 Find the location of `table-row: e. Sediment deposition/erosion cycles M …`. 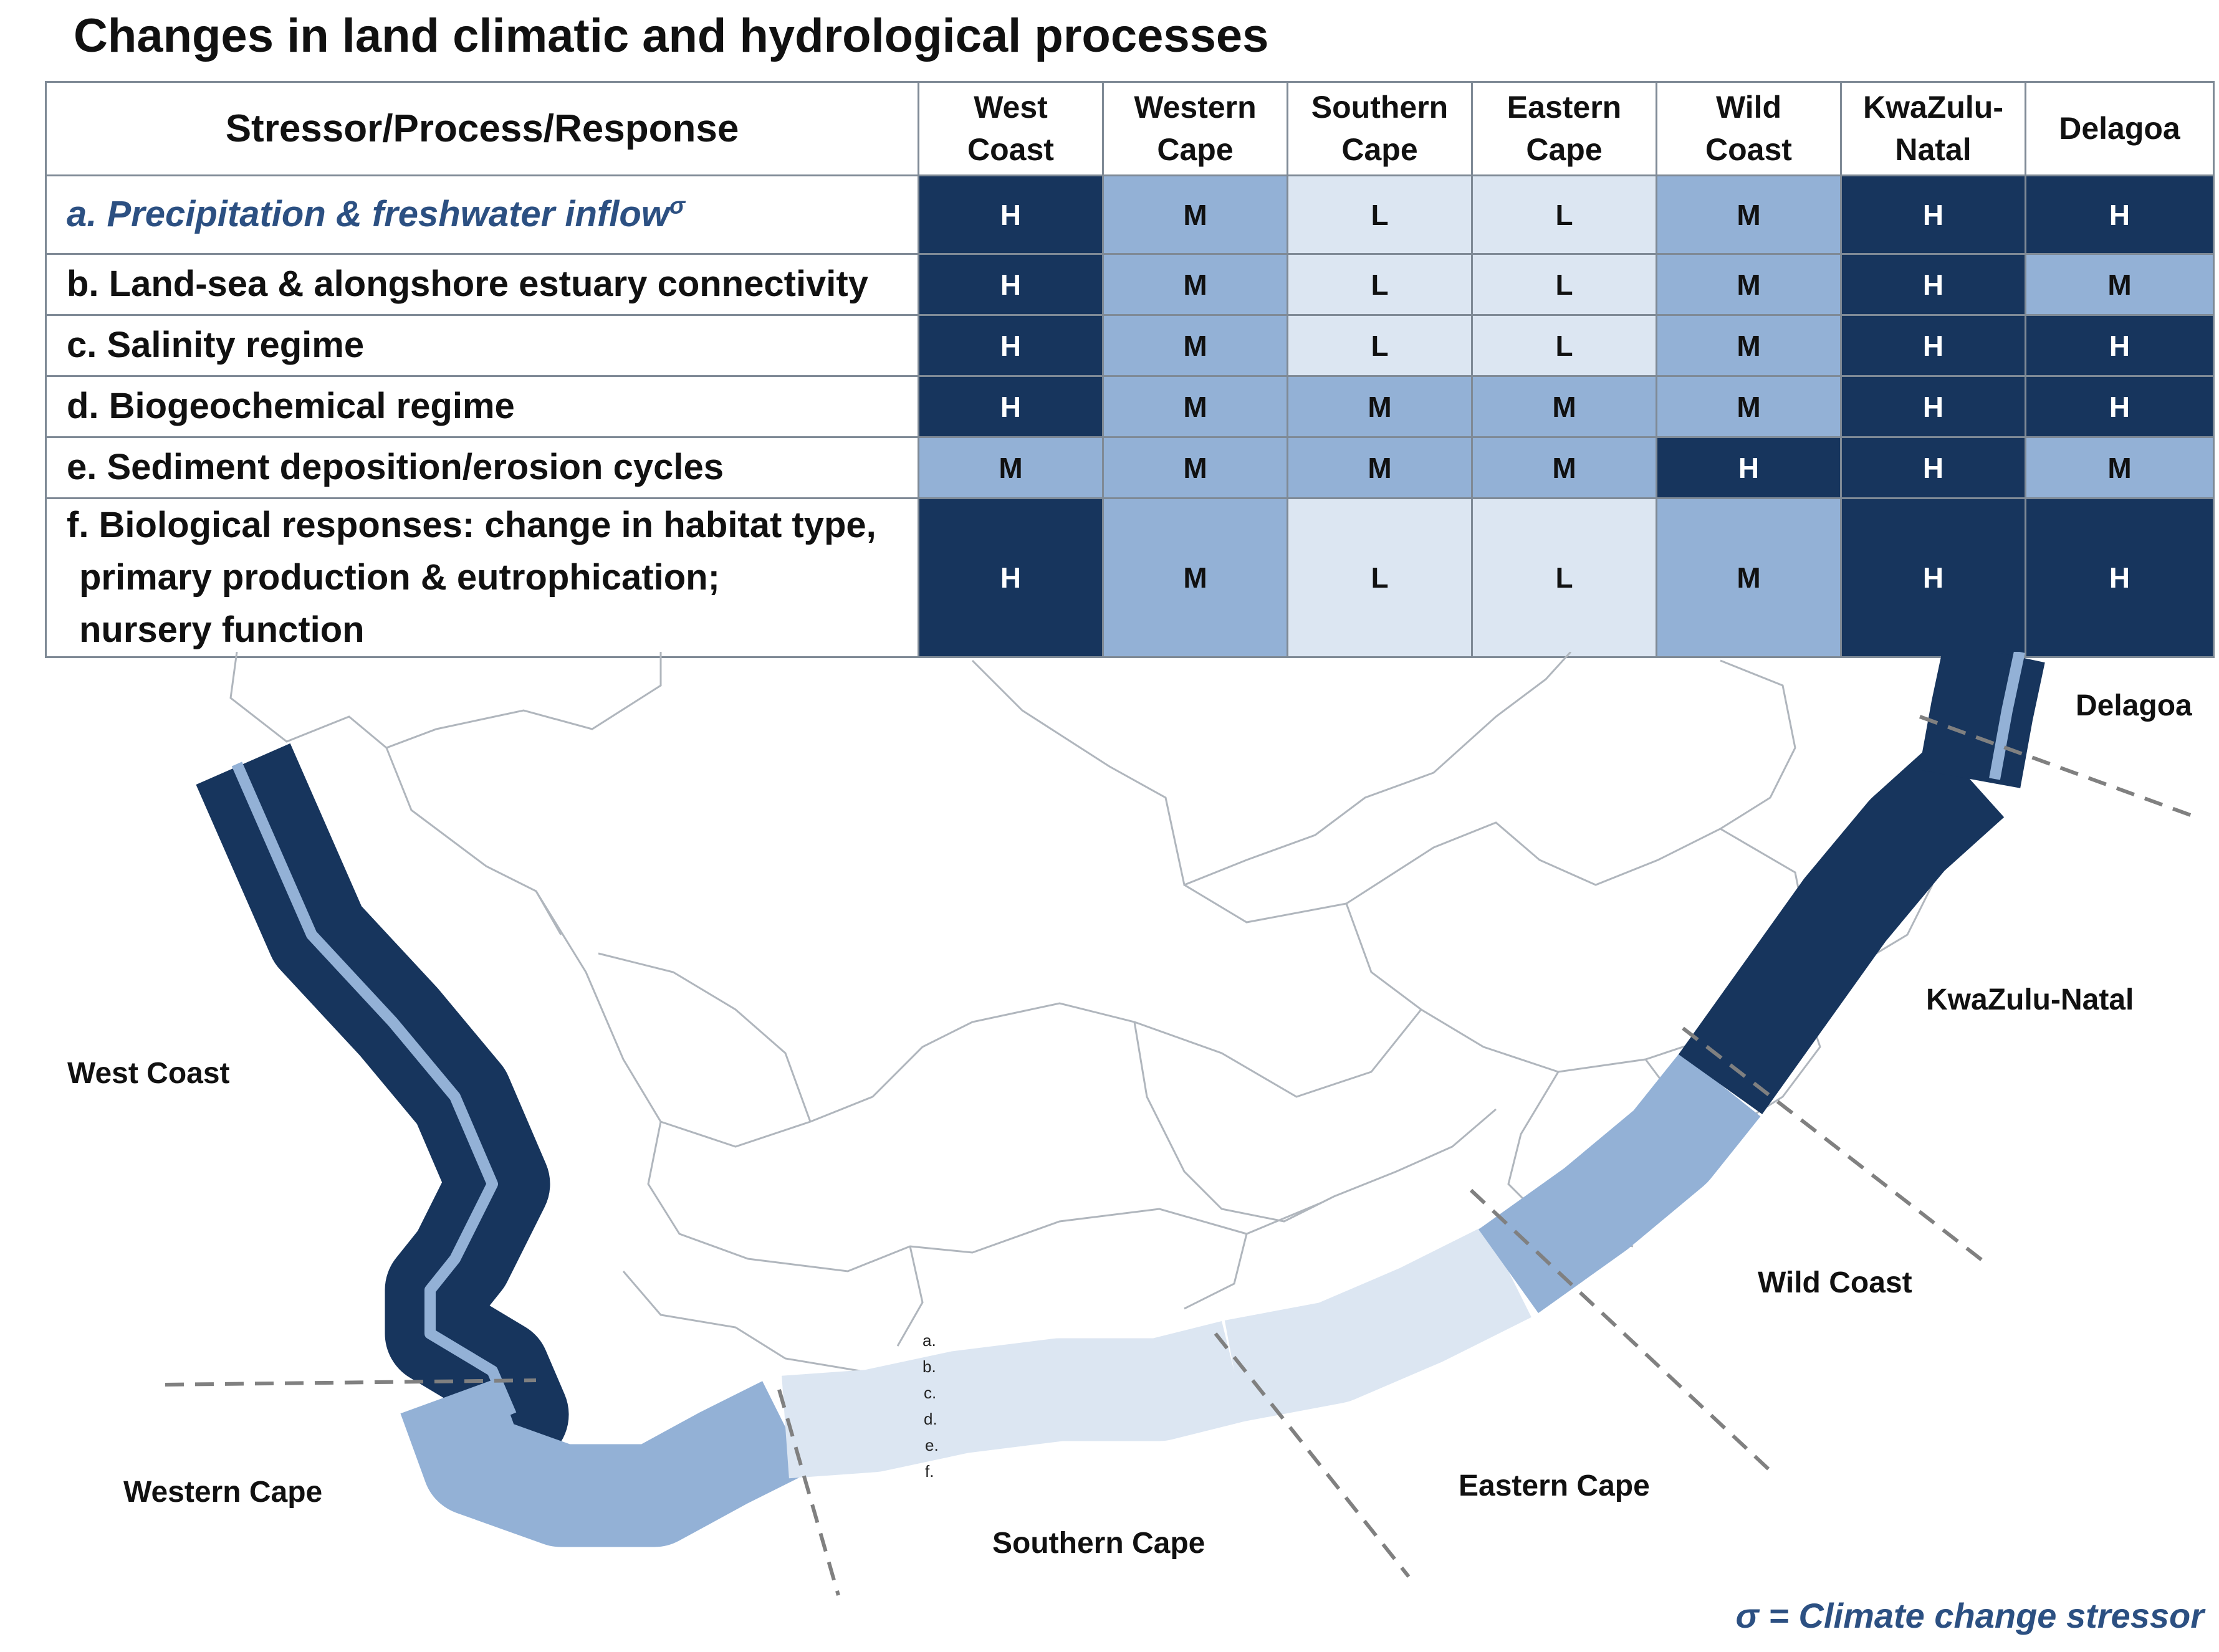

table-row: e. Sediment deposition/erosion cycles M … is located at coordinates (1130, 467).